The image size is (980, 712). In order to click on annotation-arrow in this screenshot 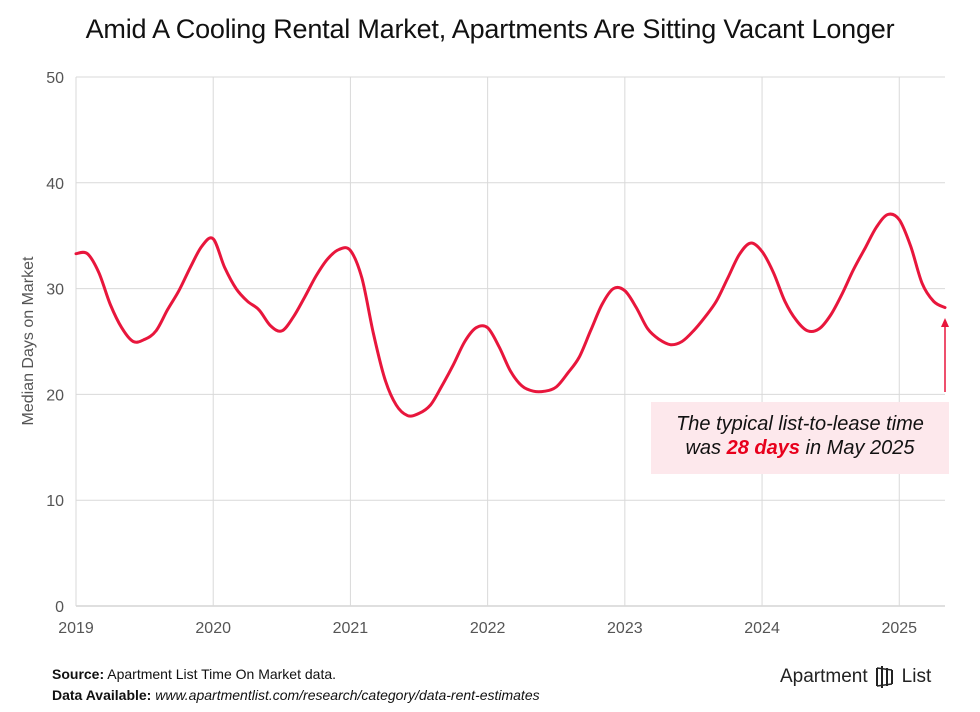, I will do `click(945, 355)`.